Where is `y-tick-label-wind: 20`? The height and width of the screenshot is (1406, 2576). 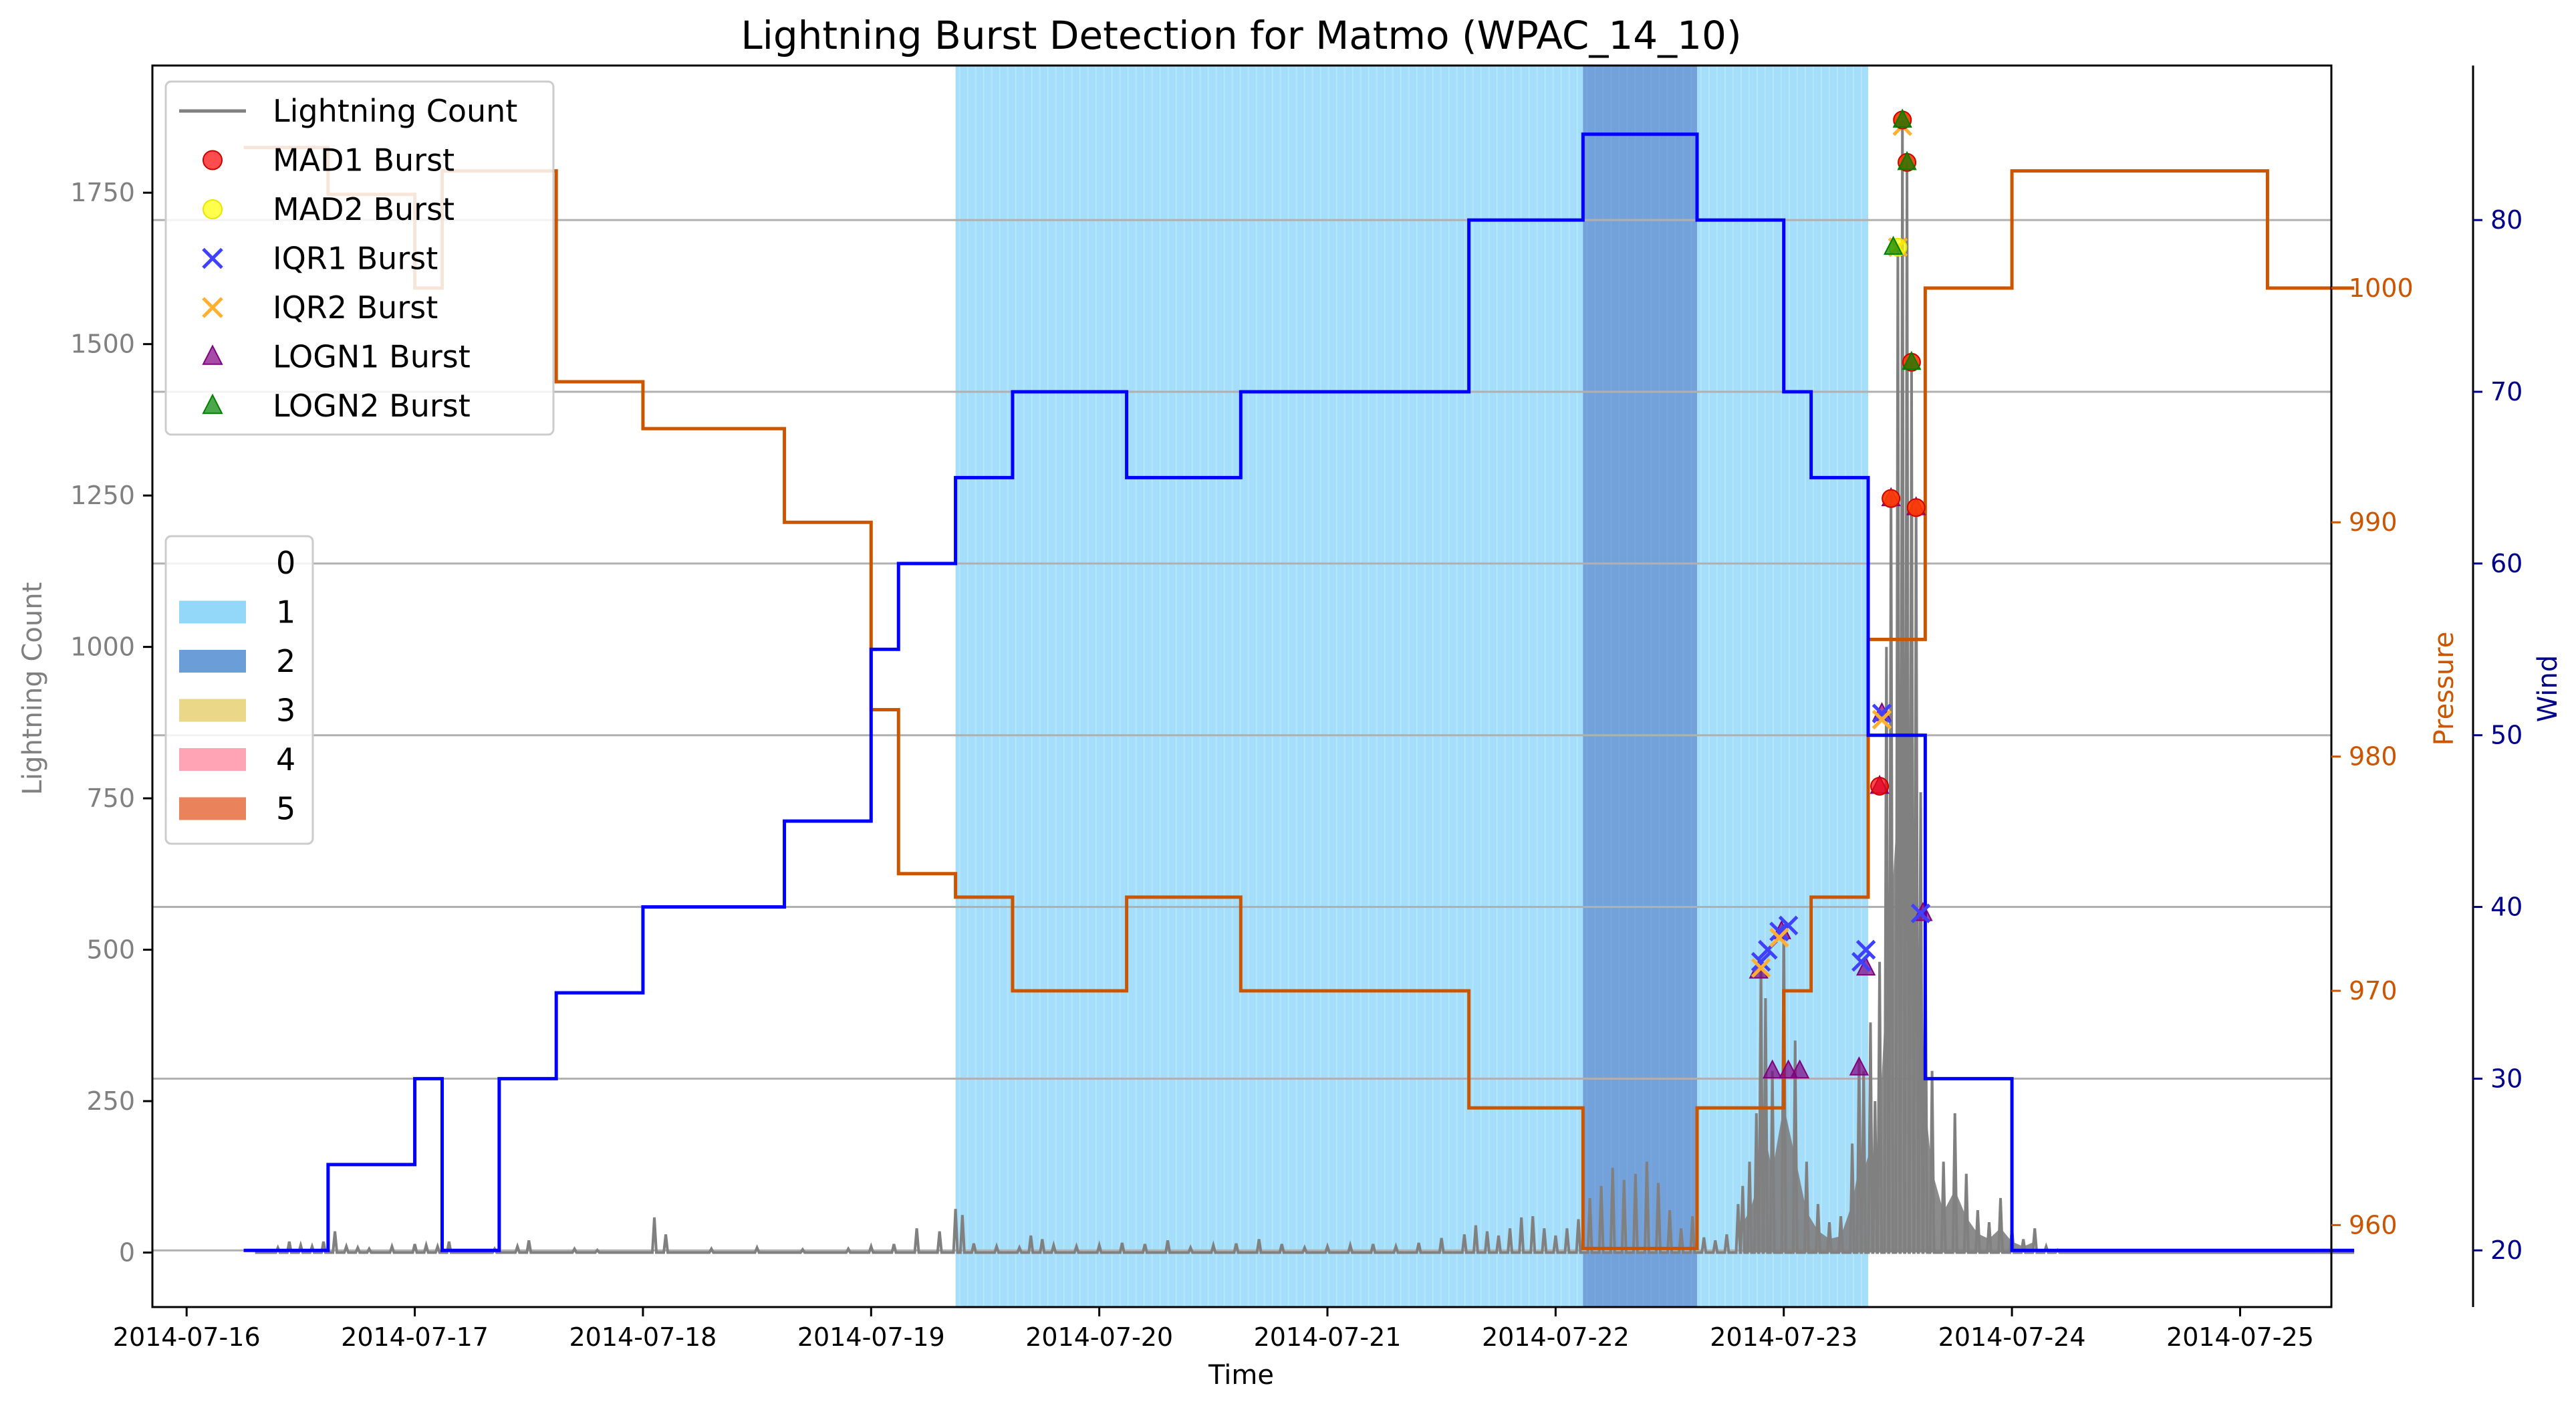
y-tick-label-wind: 20 is located at coordinates (2506, 1250).